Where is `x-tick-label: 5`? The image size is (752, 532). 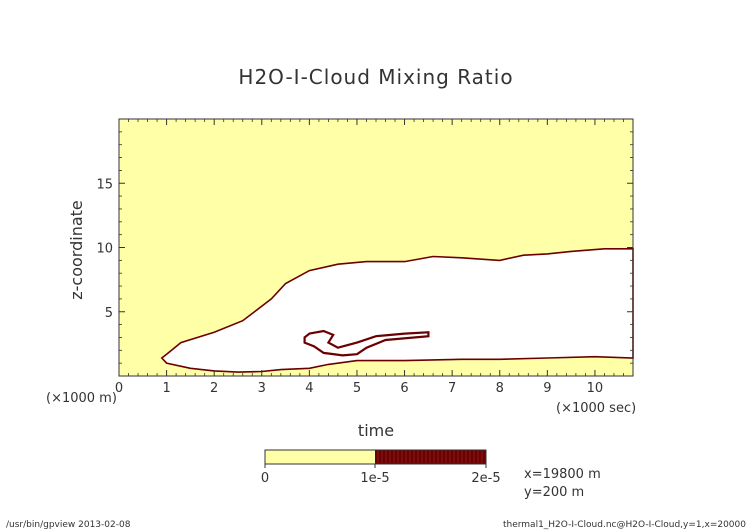 x-tick-label: 5 is located at coordinates (357, 388).